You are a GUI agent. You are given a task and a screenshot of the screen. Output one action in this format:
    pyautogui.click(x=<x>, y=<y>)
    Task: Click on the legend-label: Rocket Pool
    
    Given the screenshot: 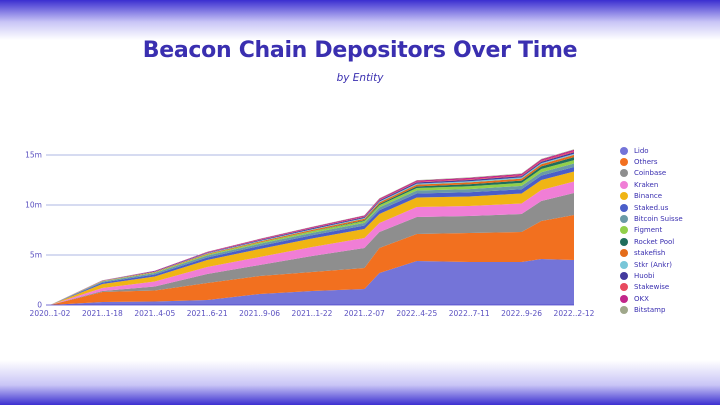 What is the action you would take?
    pyautogui.click(x=654, y=241)
    